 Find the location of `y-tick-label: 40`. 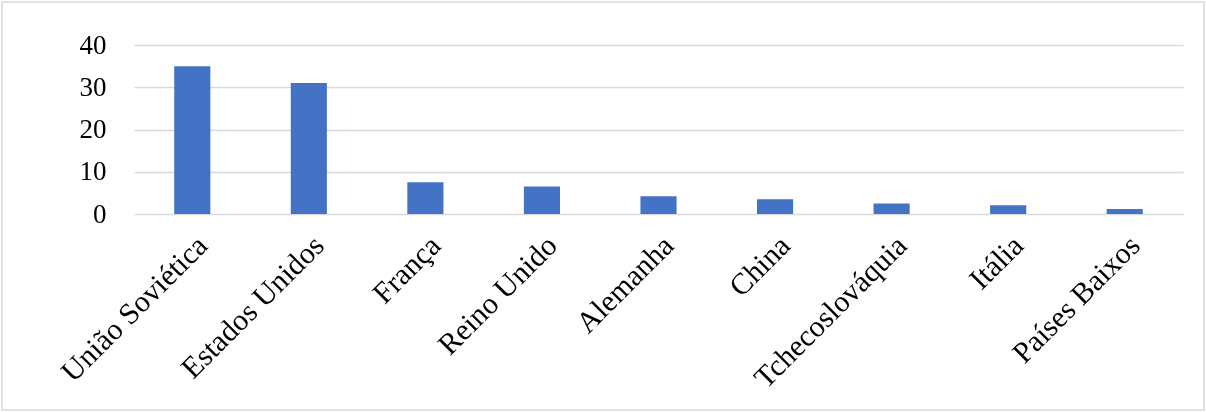

y-tick-label: 40 is located at coordinates (93, 44).